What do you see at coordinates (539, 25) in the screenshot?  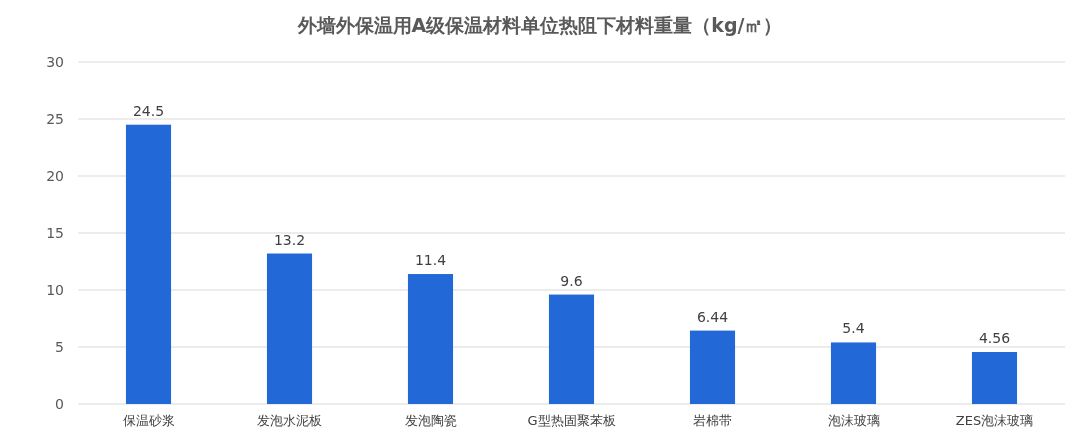 I see `chart-title: 外墙外保温用A级保温材料单位热阻下材料重量（kg/㎡）` at bounding box center [539, 25].